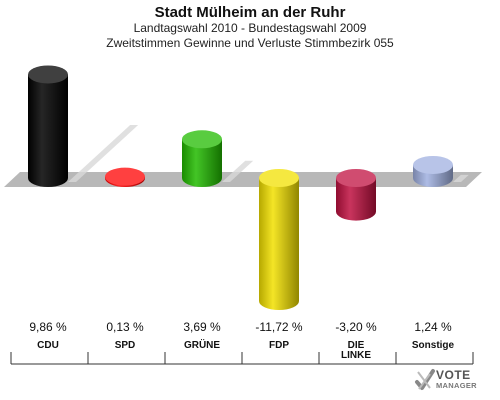  I want to click on value-label-grüne: 3,69 %, so click(202, 327).